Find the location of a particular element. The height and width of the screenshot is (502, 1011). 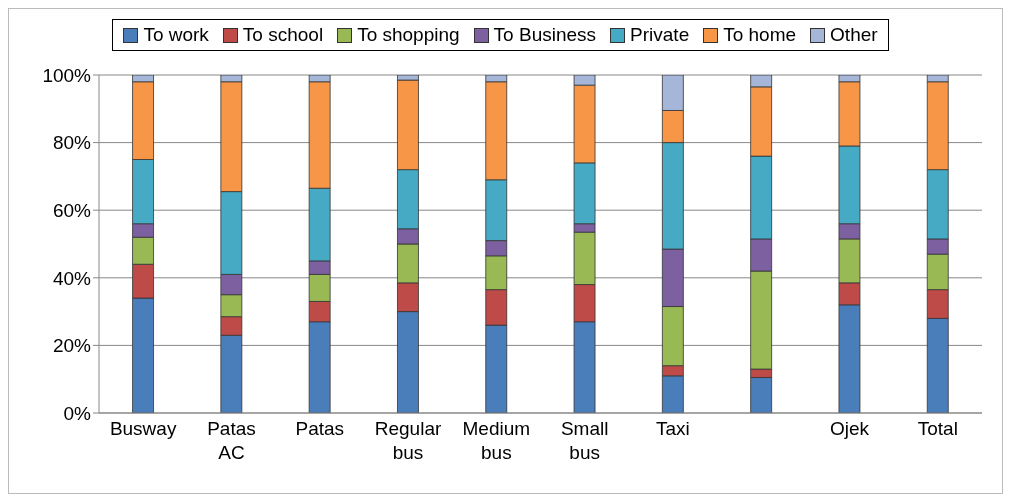

legend-label: To school is located at coordinates (282, 35).